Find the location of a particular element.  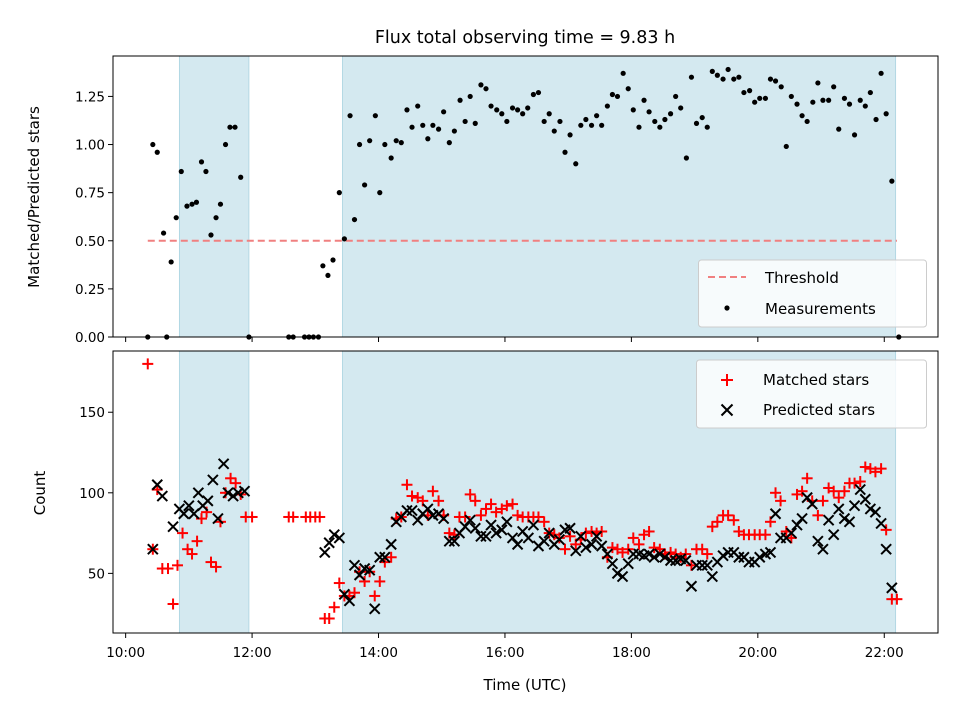

y-tick-label: 100 is located at coordinates (92, 494).